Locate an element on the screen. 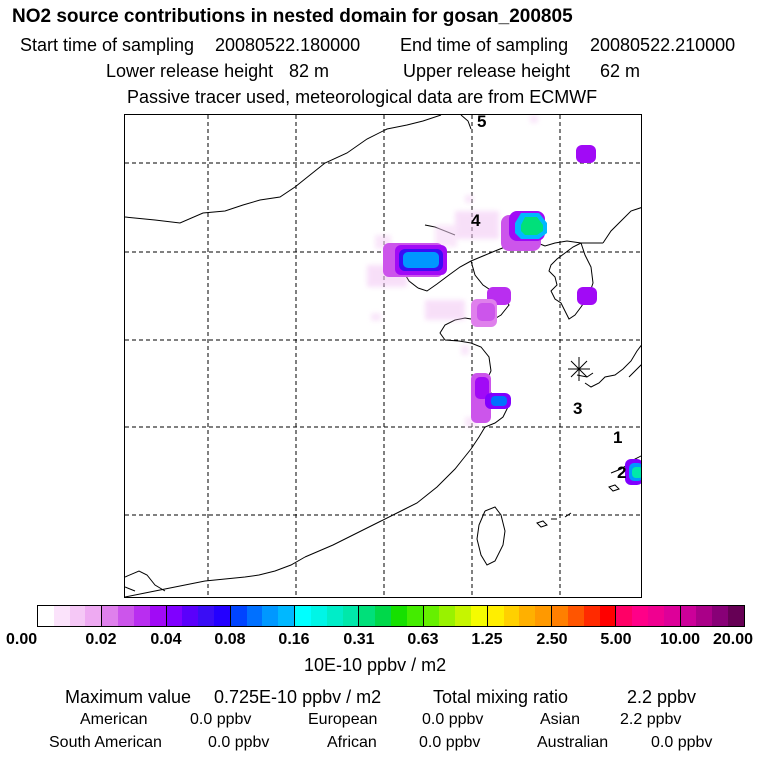 This screenshot has width=768, height=768. start-time-value: 20080522.180000 is located at coordinates (288, 45).